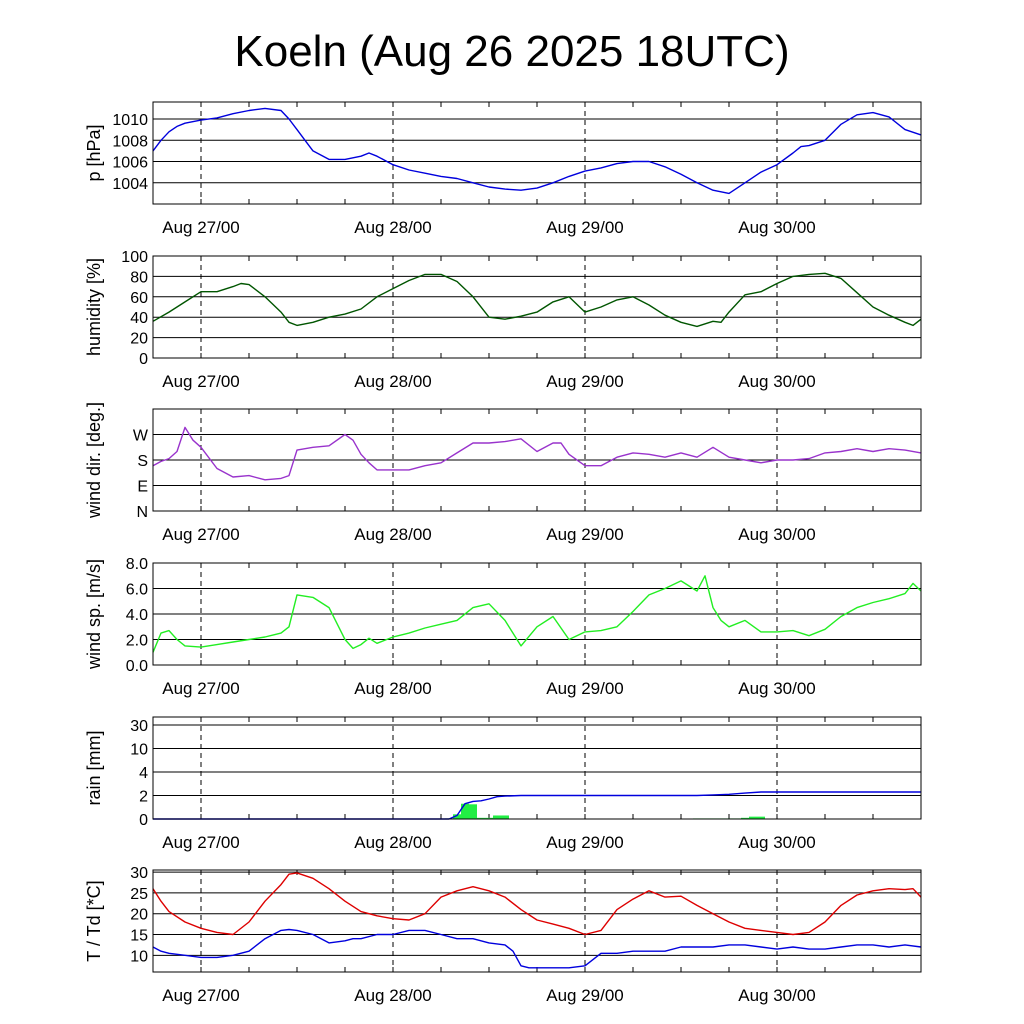  I want to click on wind_direction-xtick-label: Aug 27/00, so click(201, 534).